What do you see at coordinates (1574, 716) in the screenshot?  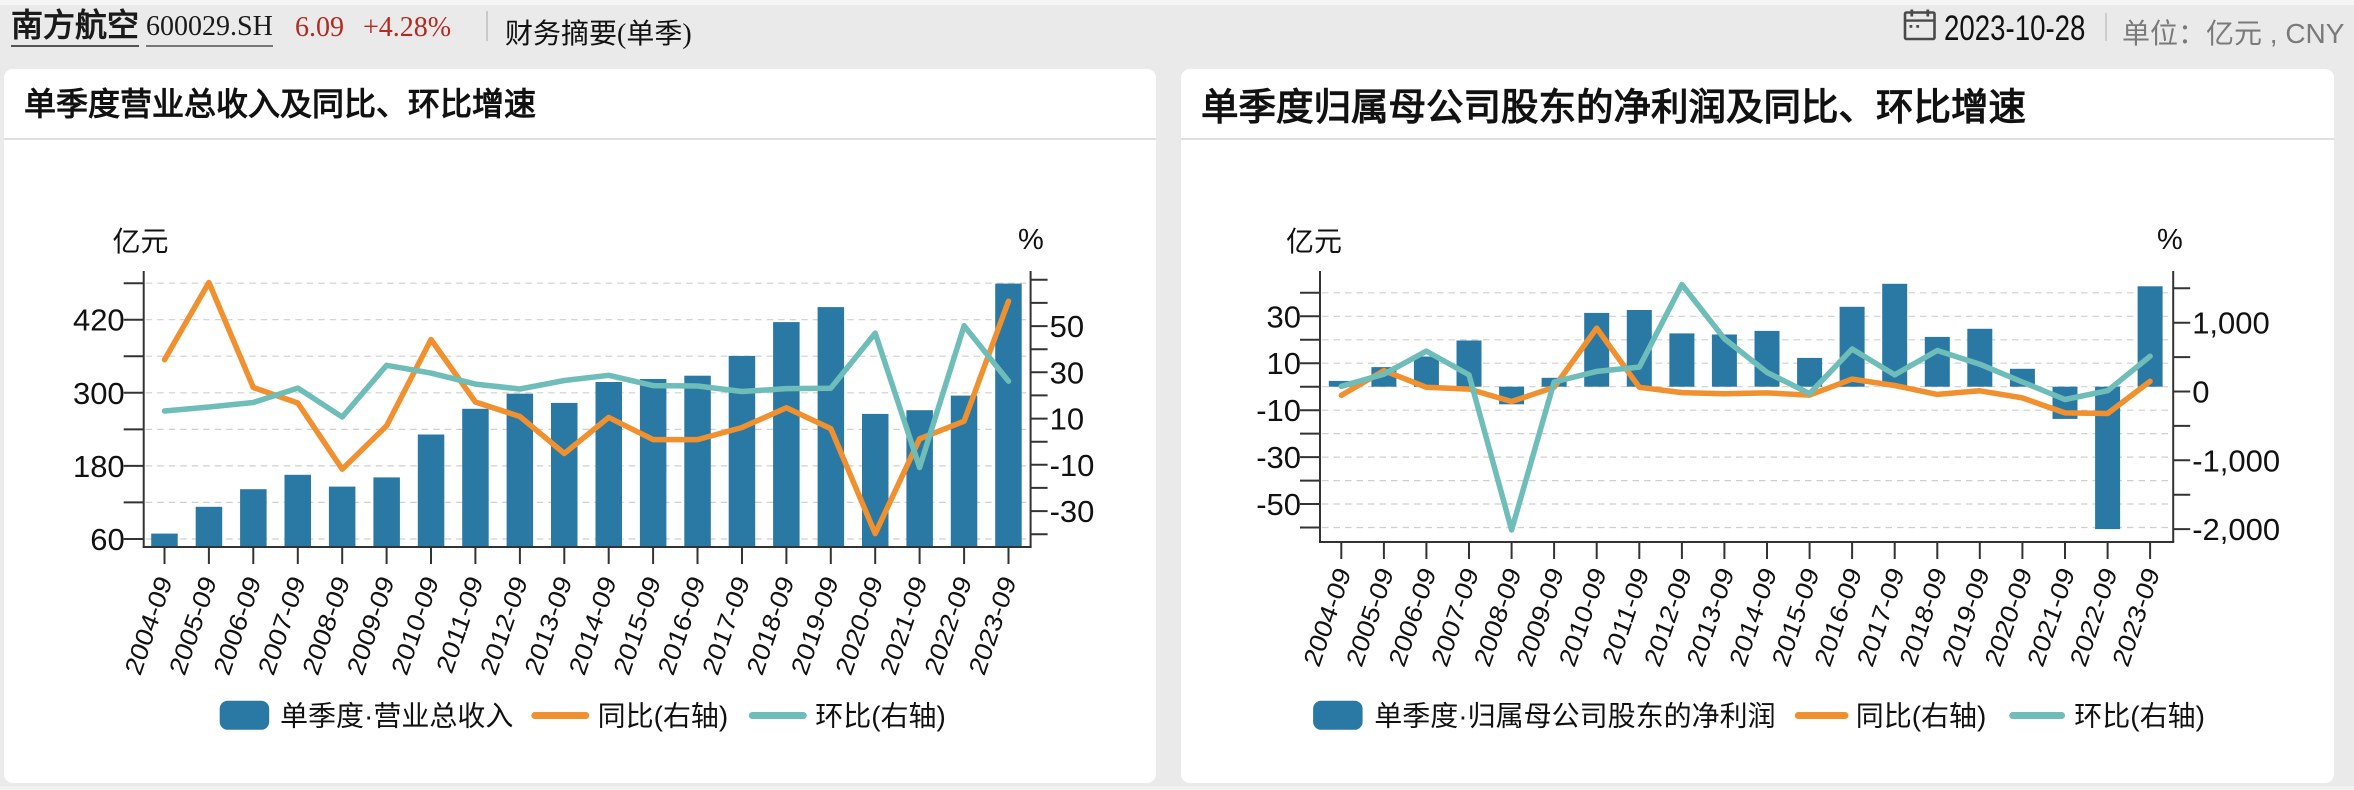 I see `svg-text: 单季度·归属母公司股东的净利润` at bounding box center [1574, 716].